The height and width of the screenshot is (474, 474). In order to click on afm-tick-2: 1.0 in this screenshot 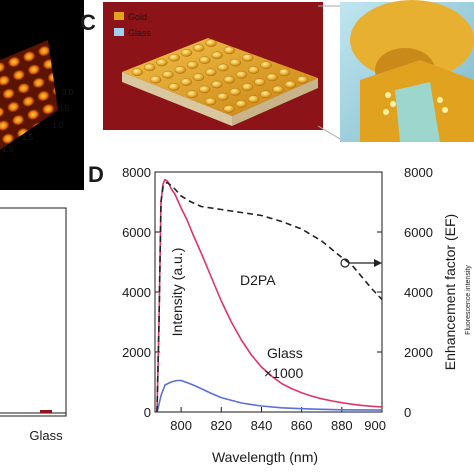, I will do `click(58, 125)`.